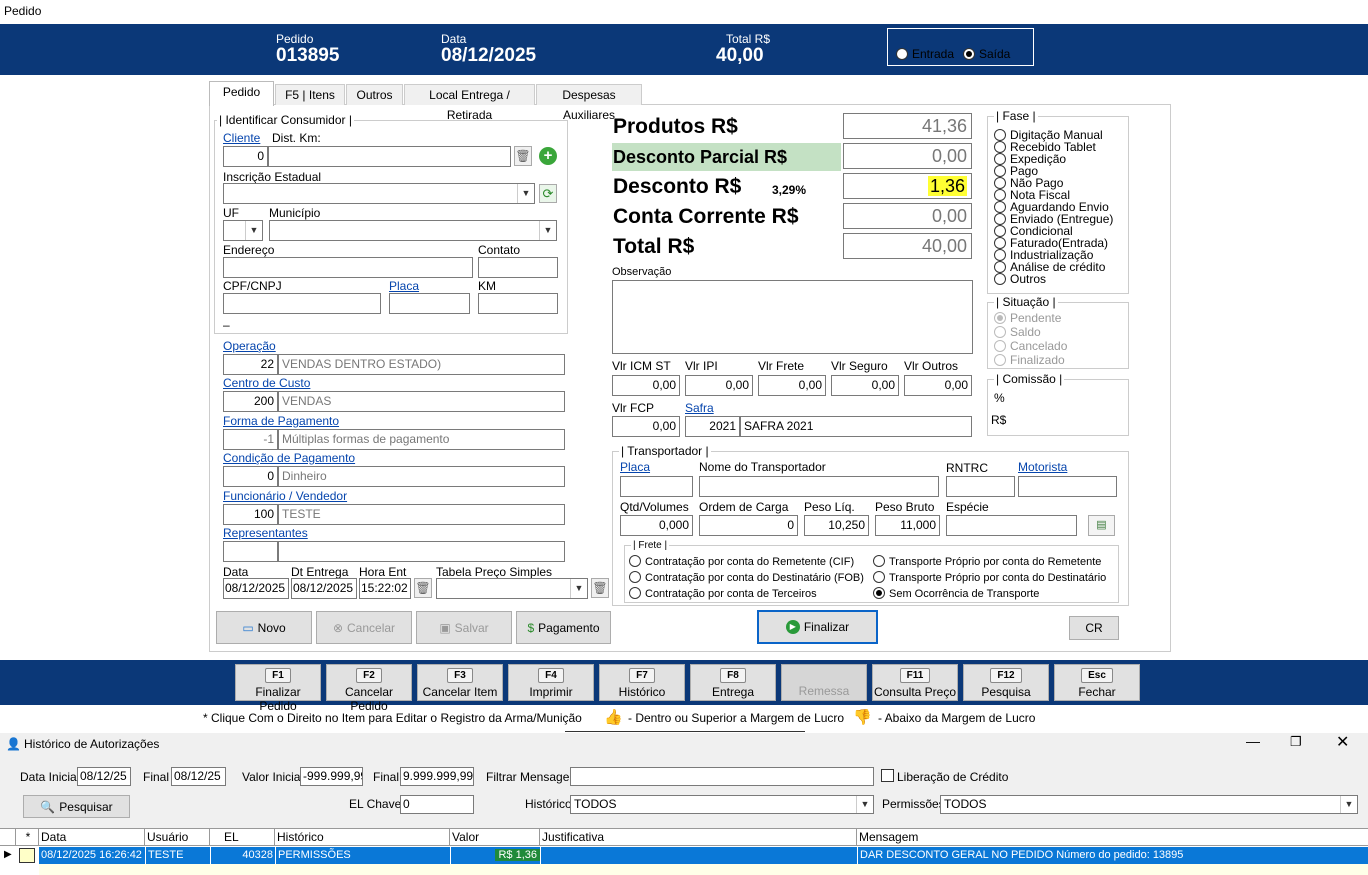  Describe the element at coordinates (1053, 207) in the screenshot. I see `fase-option: Aguardando Envio` at that location.